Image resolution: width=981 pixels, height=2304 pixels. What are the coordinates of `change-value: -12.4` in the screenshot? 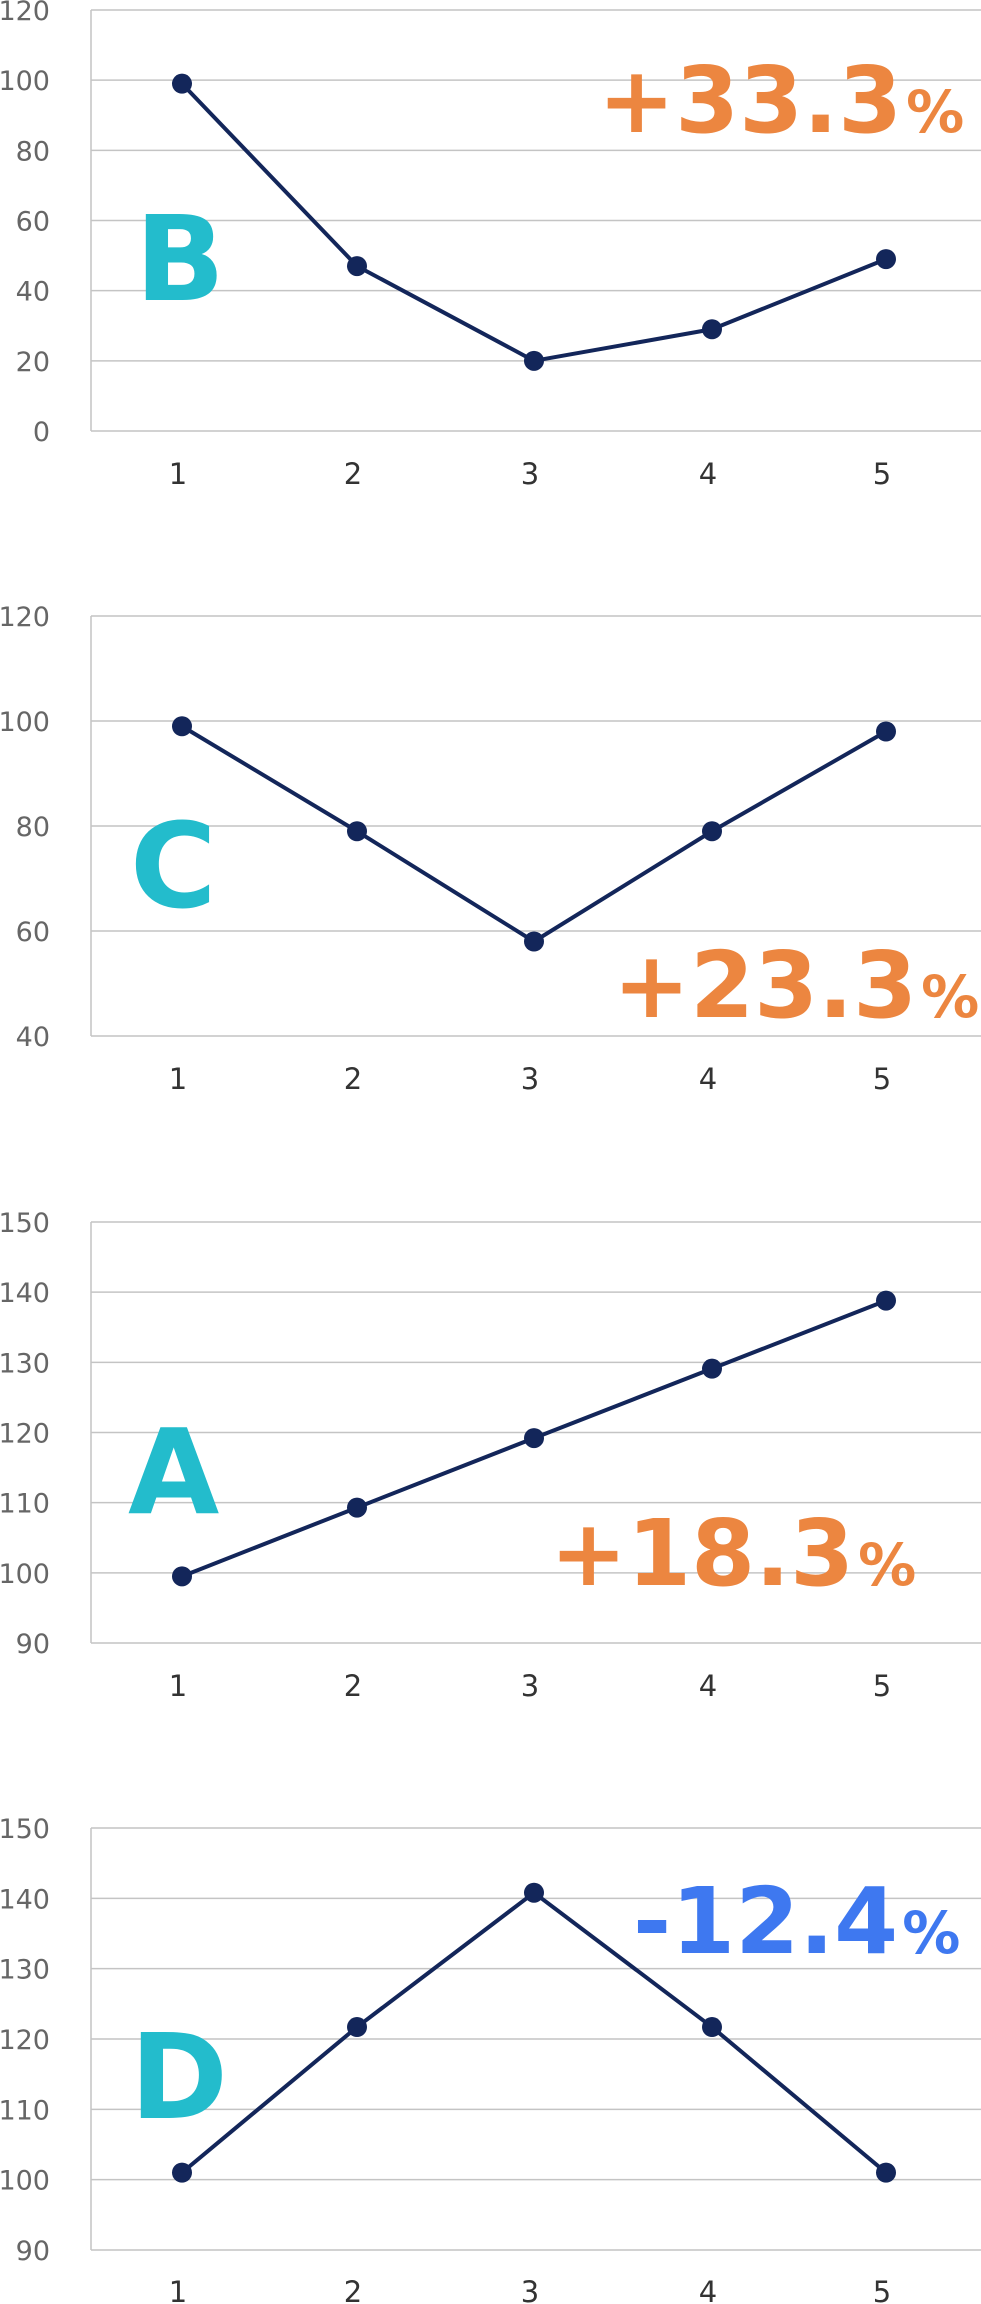 It's located at (765, 1921).